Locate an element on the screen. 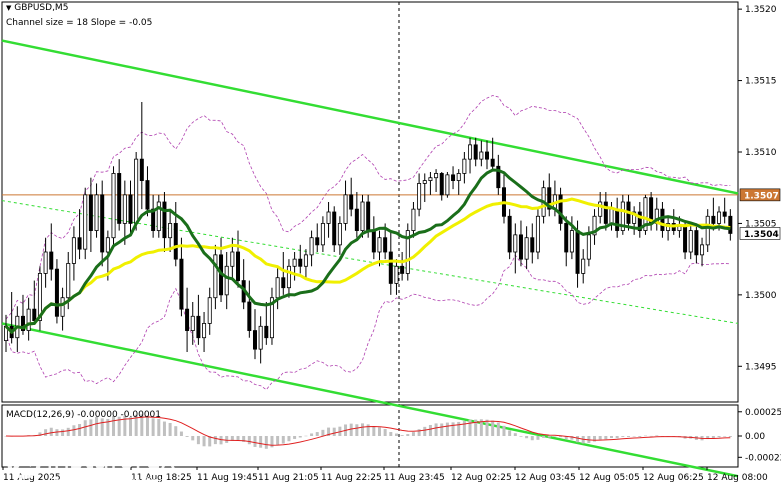 The width and height of the screenshot is (781, 489). macd-y-tick-label: 0.00025 is located at coordinates (763, 413).